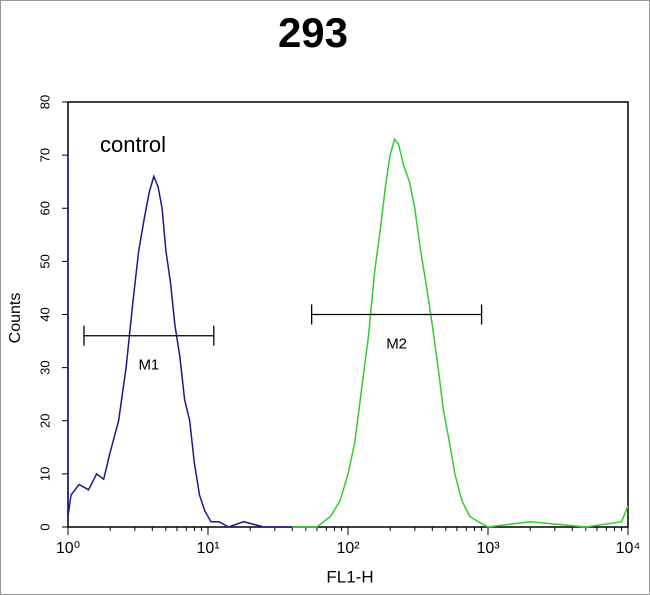 Image resolution: width=650 pixels, height=595 pixels. Describe the element at coordinates (44, 261) in the screenshot. I see `y-tick-label: 50` at that location.